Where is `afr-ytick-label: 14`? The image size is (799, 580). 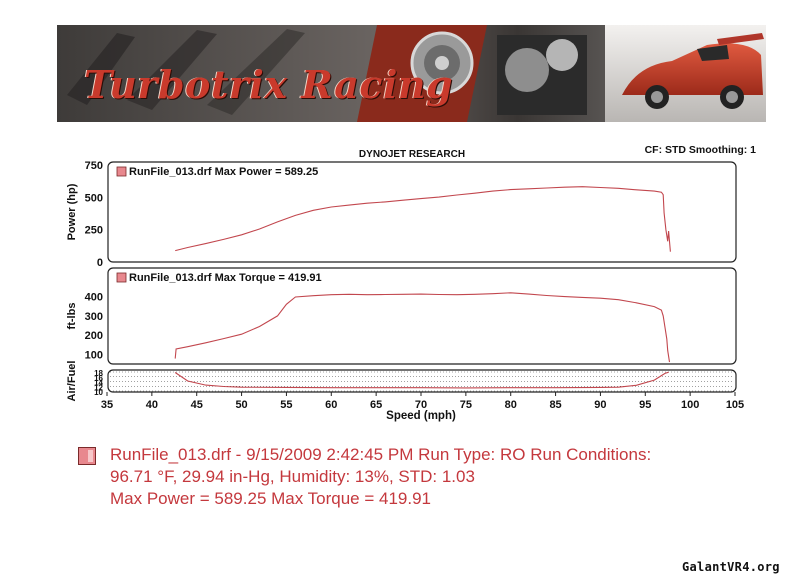
afr-ytick-label: 14 is located at coordinates (98, 383).